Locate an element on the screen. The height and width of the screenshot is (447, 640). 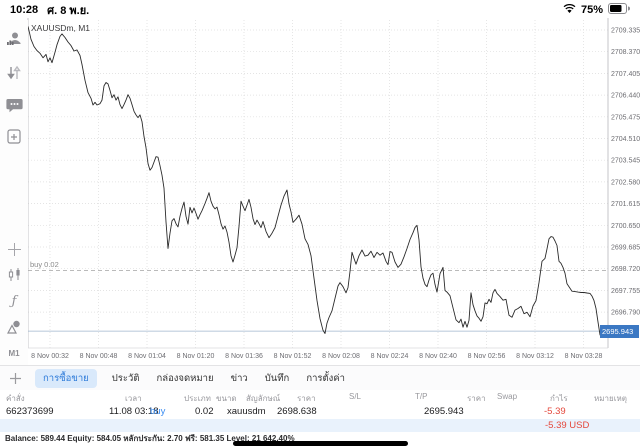
y-axis-label: 2707.405 is located at coordinates (625, 74).